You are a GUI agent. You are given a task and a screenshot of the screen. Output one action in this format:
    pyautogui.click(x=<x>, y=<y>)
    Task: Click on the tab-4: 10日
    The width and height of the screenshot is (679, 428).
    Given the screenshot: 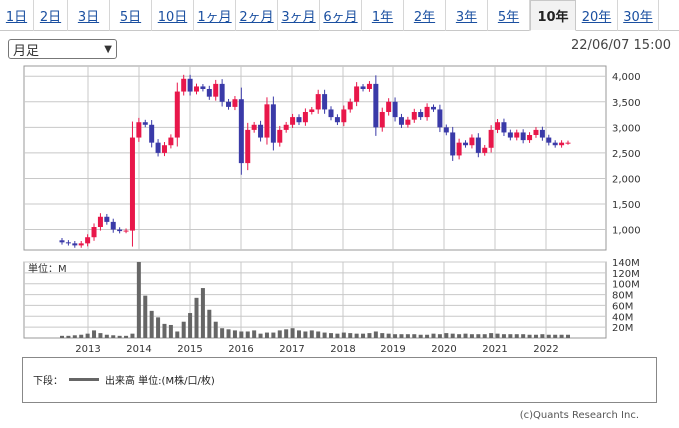 What is the action you would take?
    pyautogui.click(x=173, y=15)
    